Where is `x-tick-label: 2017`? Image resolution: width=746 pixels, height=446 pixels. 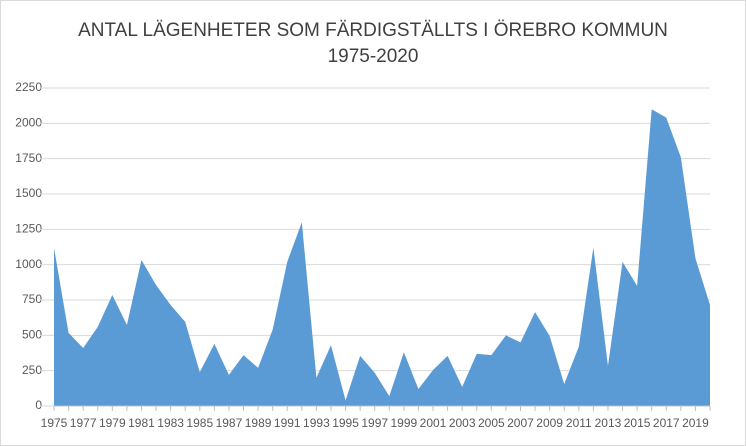
x-tick-label: 2017 is located at coordinates (666, 423).